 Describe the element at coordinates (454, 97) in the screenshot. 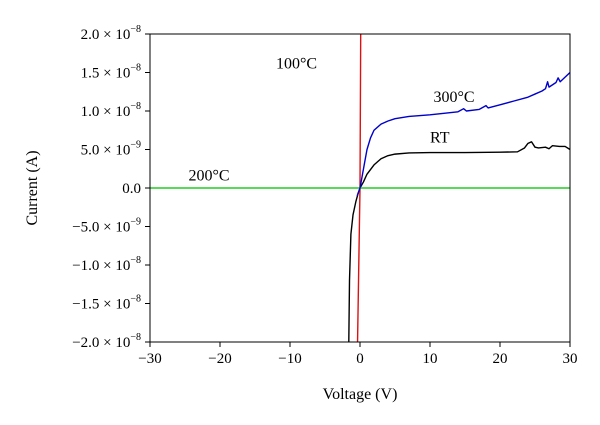

I see `annotation-300c: 300°C` at that location.